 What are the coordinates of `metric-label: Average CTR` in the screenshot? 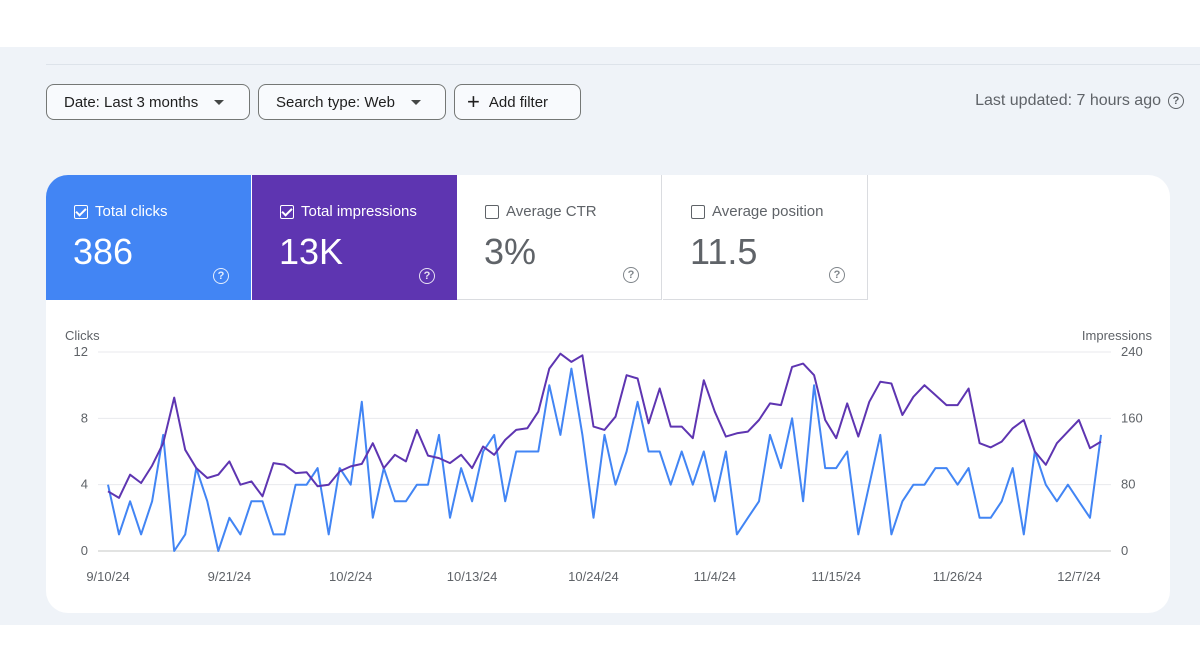 It's located at (551, 211).